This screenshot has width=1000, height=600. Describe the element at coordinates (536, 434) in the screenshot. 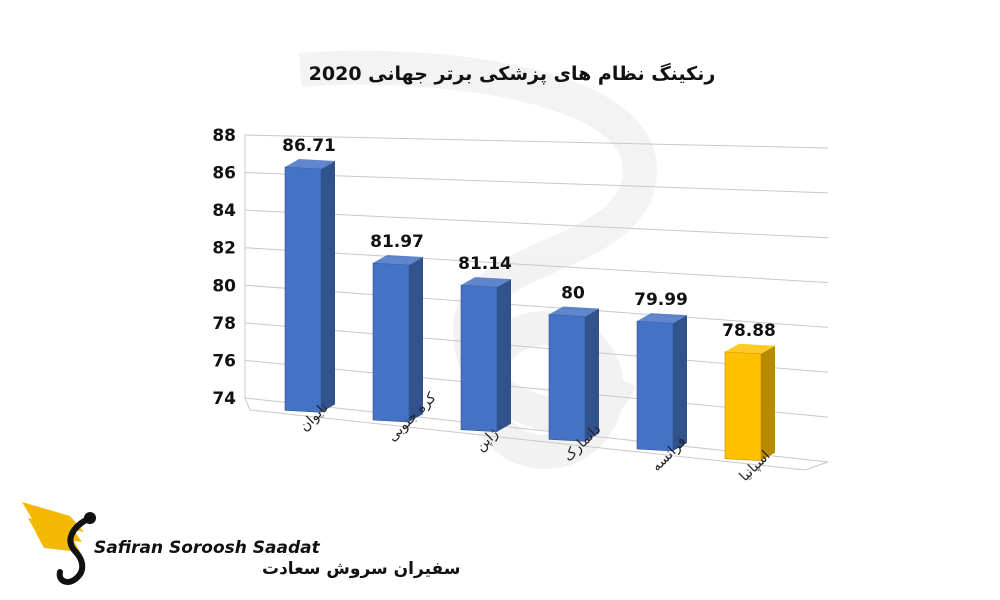

I see `chart-floor` at that location.